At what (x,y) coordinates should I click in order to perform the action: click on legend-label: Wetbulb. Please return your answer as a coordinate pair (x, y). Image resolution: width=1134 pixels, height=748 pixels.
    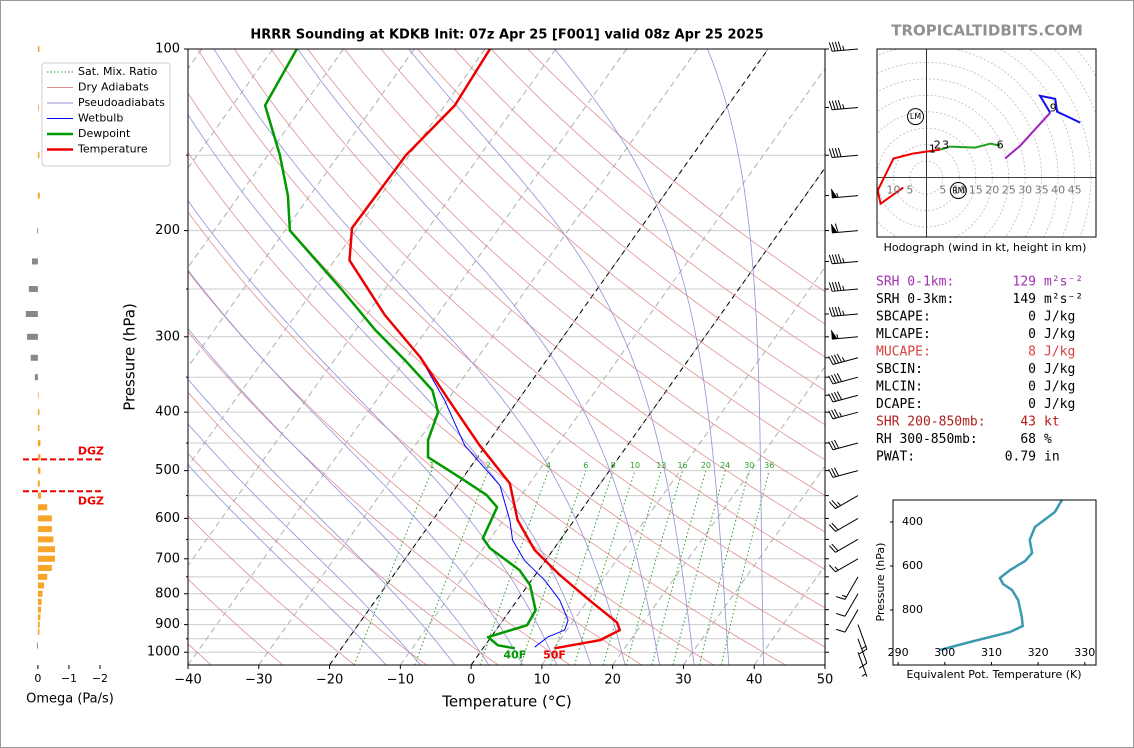
    Looking at the image, I should click on (100, 118).